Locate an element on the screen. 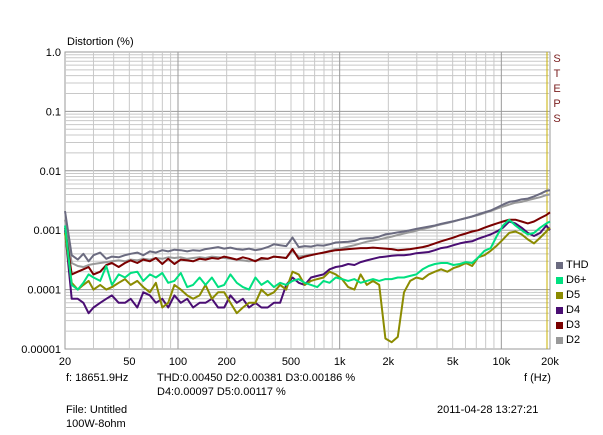 The height and width of the screenshot is (435, 603). steps-letter: P is located at coordinates (557, 104).